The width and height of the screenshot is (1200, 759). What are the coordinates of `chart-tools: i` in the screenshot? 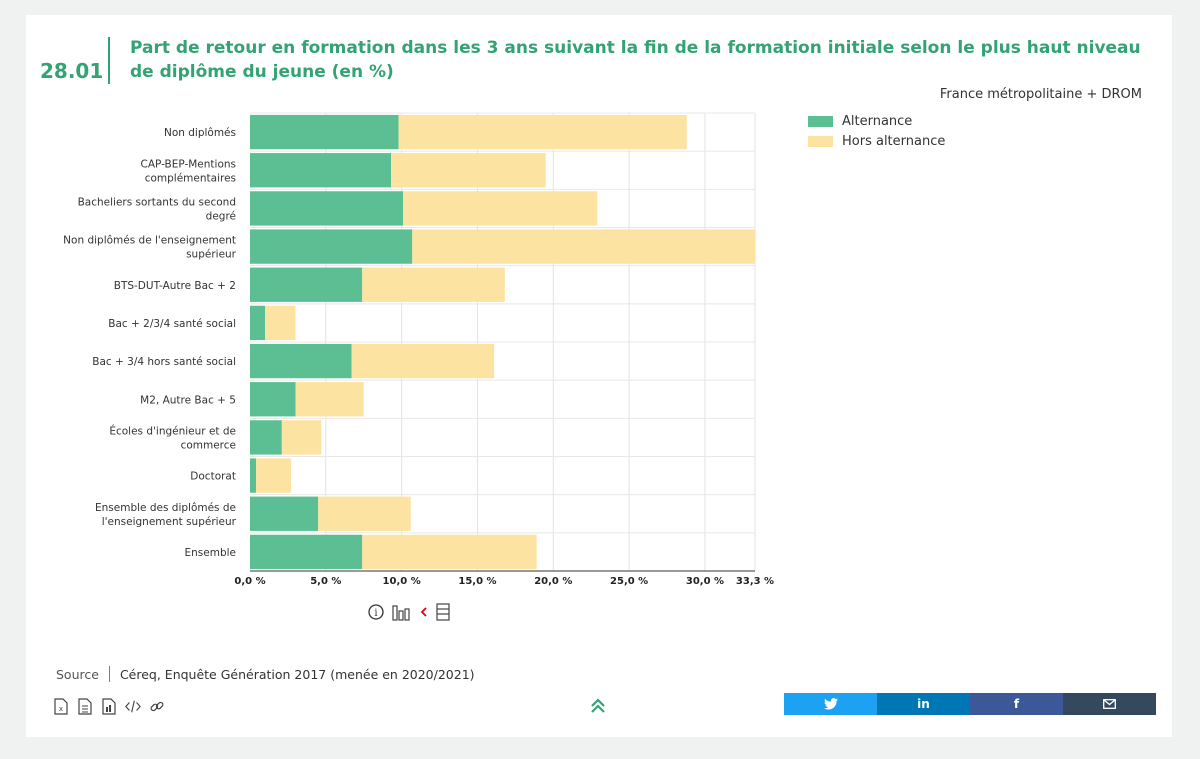 It's located at (409, 612).